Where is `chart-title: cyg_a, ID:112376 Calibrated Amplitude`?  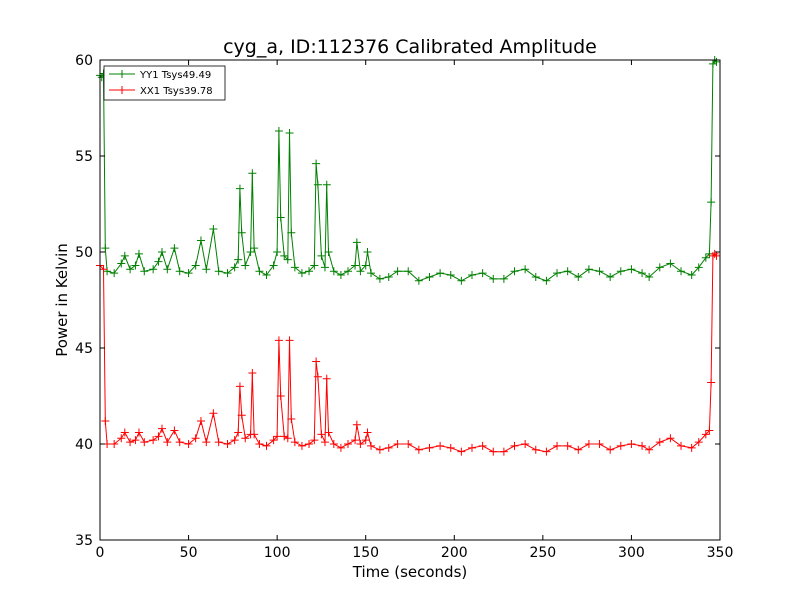 chart-title: cyg_a, ID:112376 Calibrated Amplitude is located at coordinates (410, 47).